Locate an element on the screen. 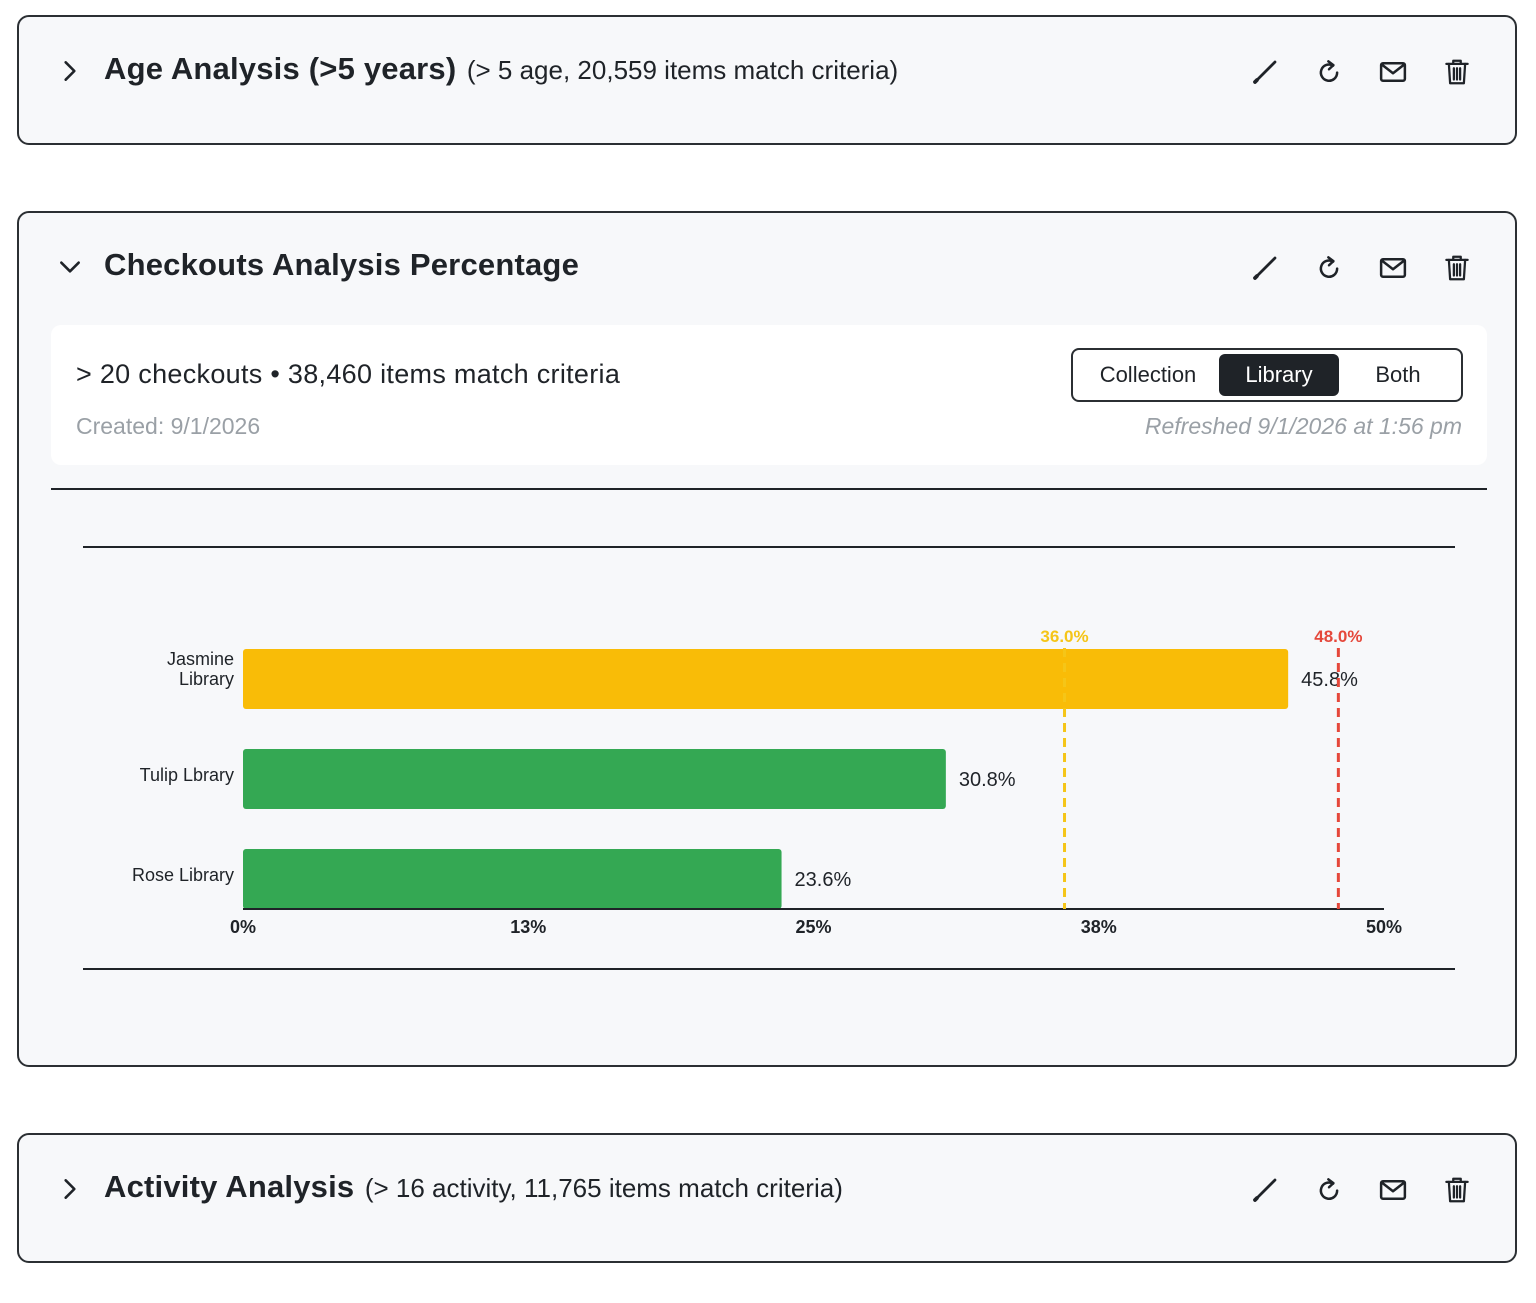  refreshed-timestamp: Refreshed 9/1/2026 at 1:56 pm is located at coordinates (1303, 426).